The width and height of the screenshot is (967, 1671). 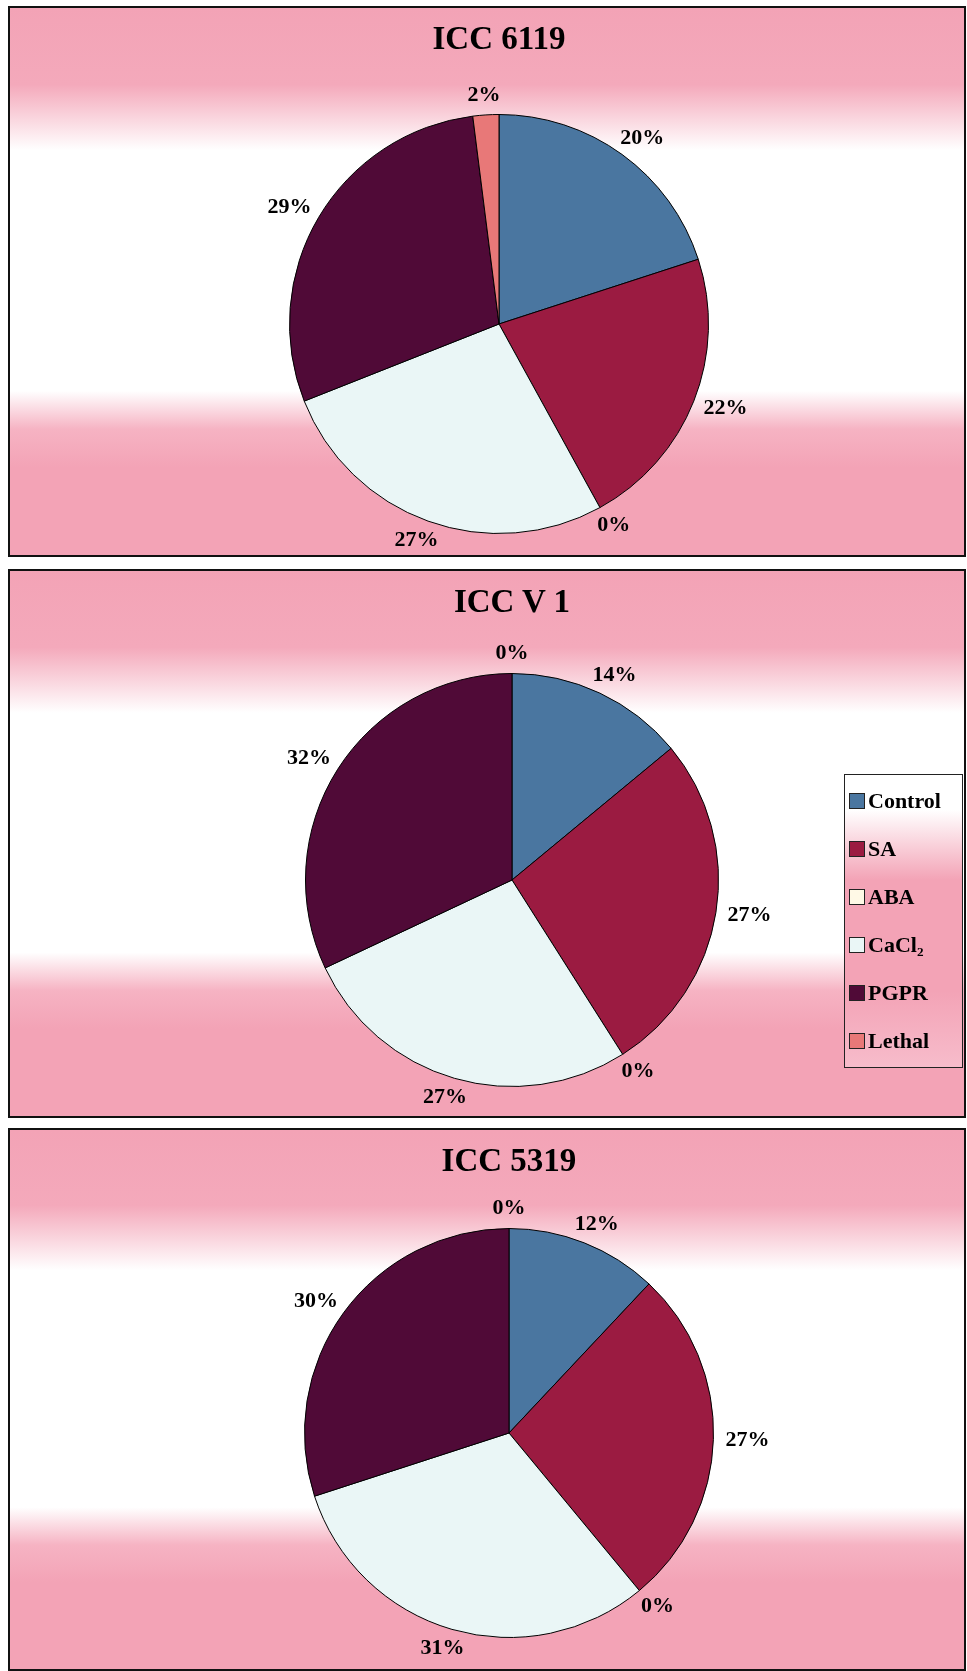 I want to click on chart-title: ICC 6119, so click(x=499, y=38).